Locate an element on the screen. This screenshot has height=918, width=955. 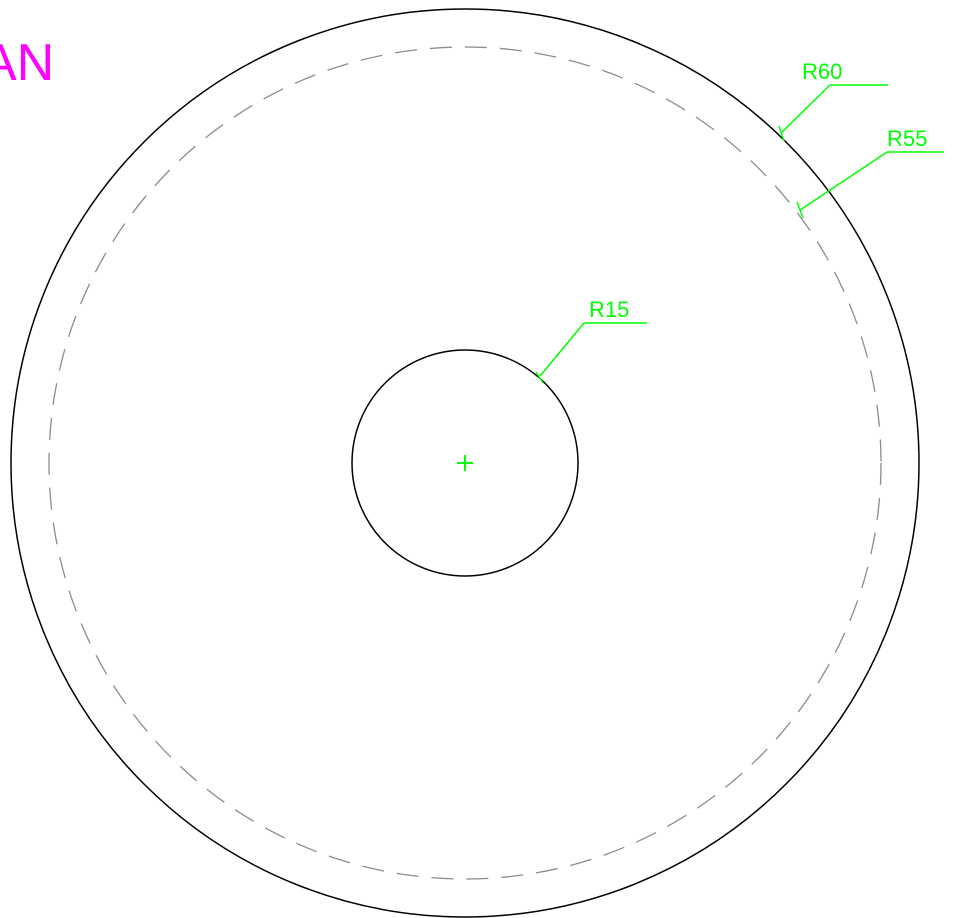
inner-circle is located at coordinates (465, 463).